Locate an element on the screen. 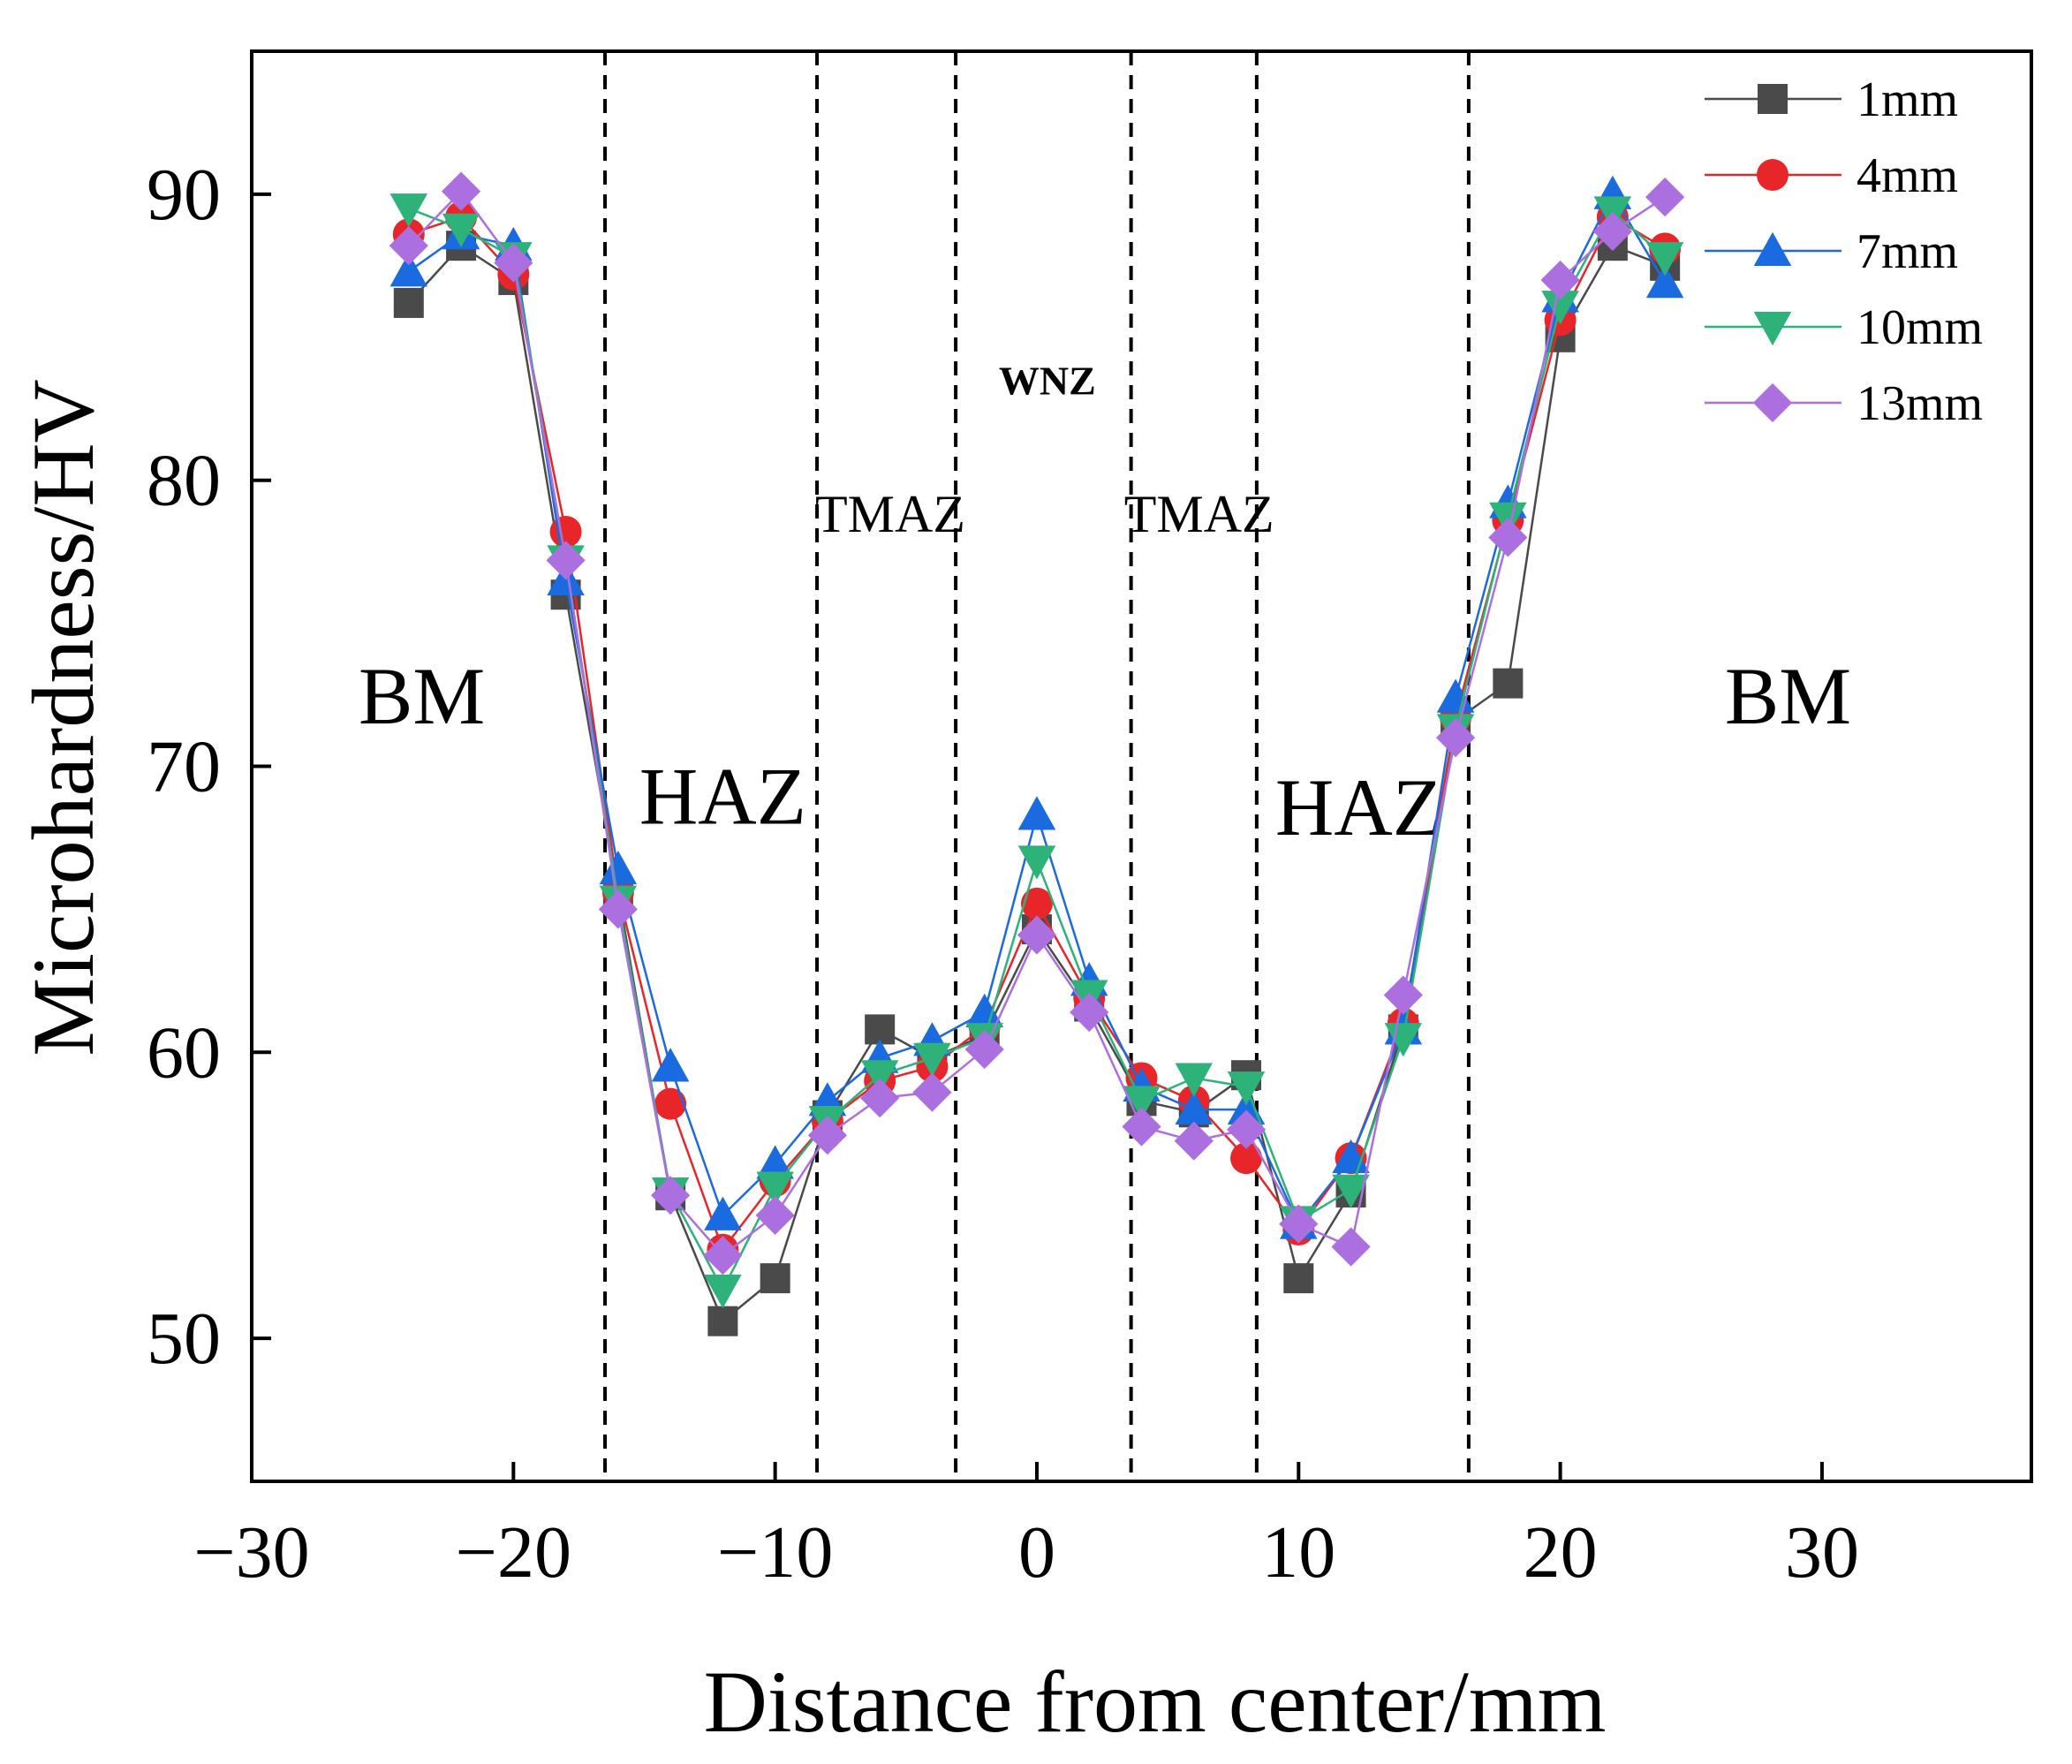 The height and width of the screenshot is (1764, 2072). y-tick-label-2: 70 is located at coordinates (184, 767).